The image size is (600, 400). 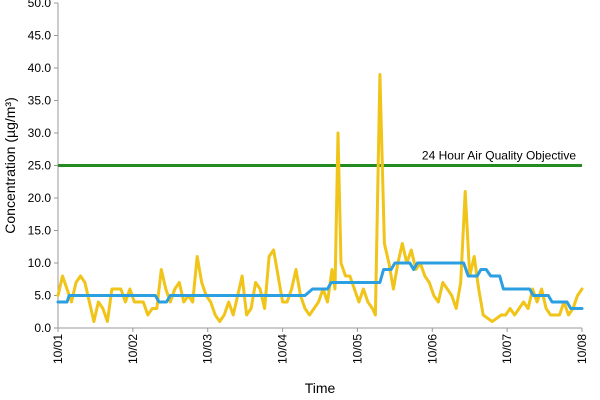 I want to click on y-tick-label: 20.0, so click(x=40, y=198).